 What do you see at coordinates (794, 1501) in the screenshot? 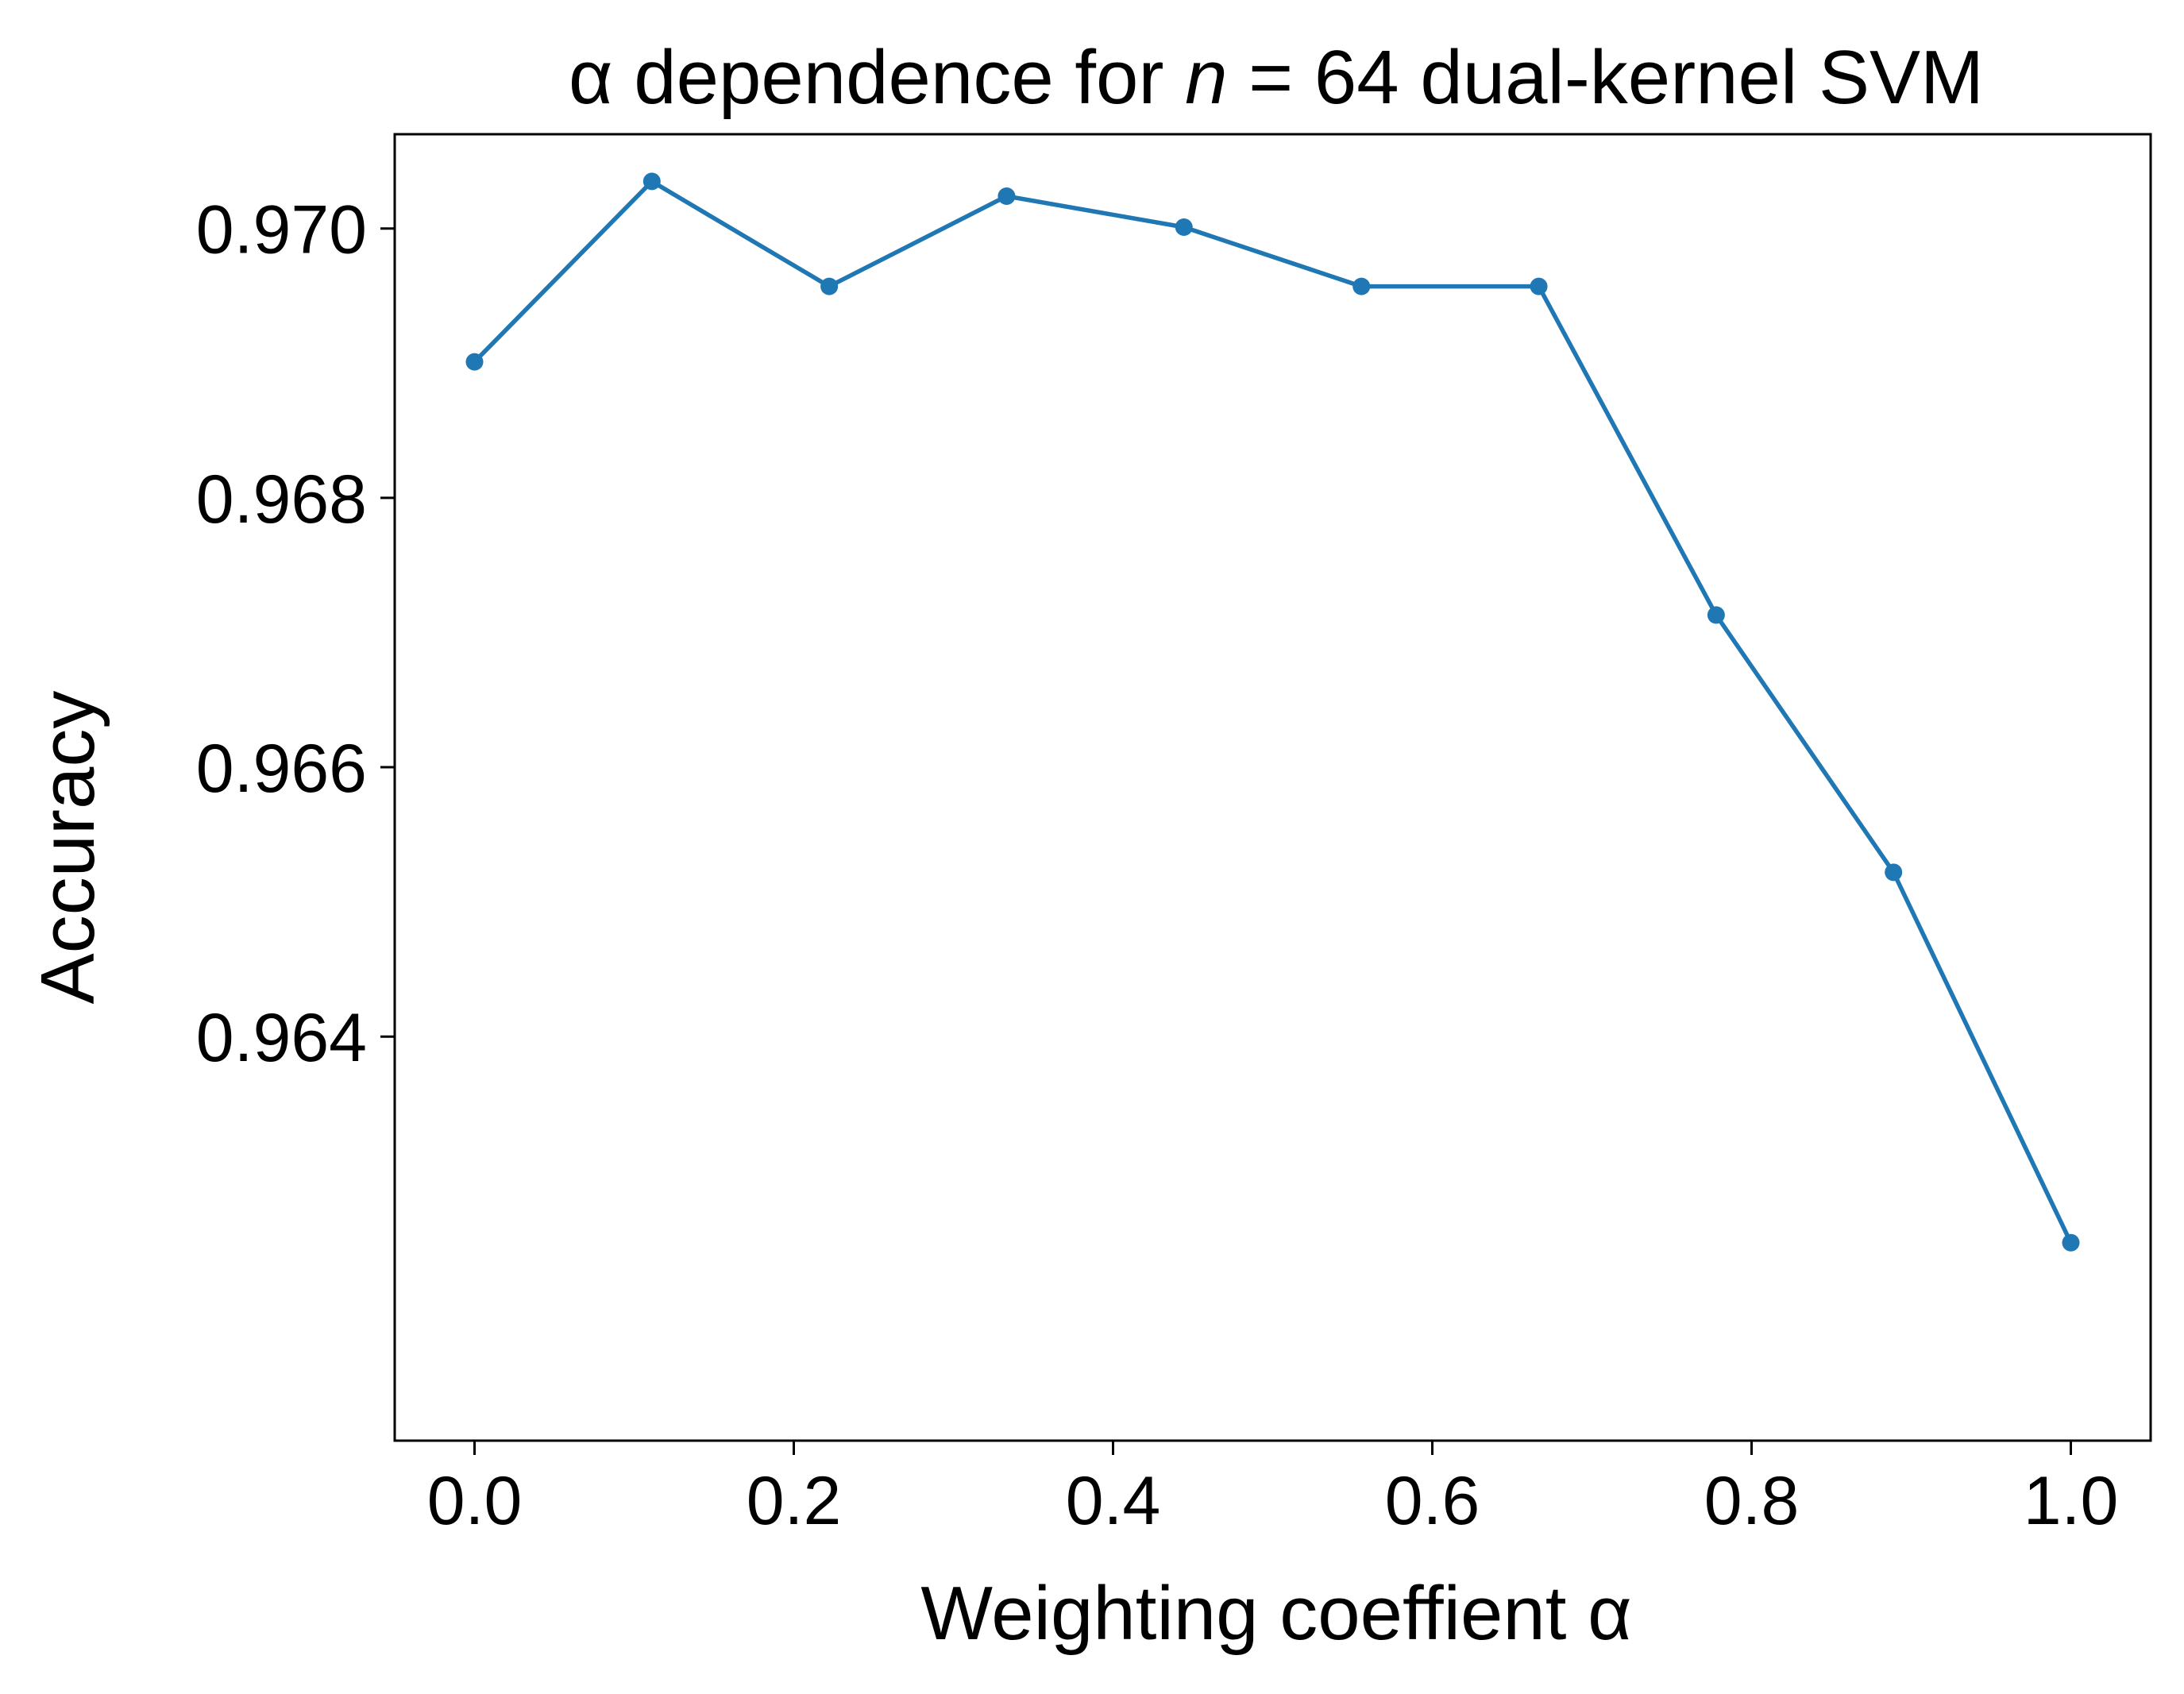
I see `x-tick-label: 0.2` at bounding box center [794, 1501].